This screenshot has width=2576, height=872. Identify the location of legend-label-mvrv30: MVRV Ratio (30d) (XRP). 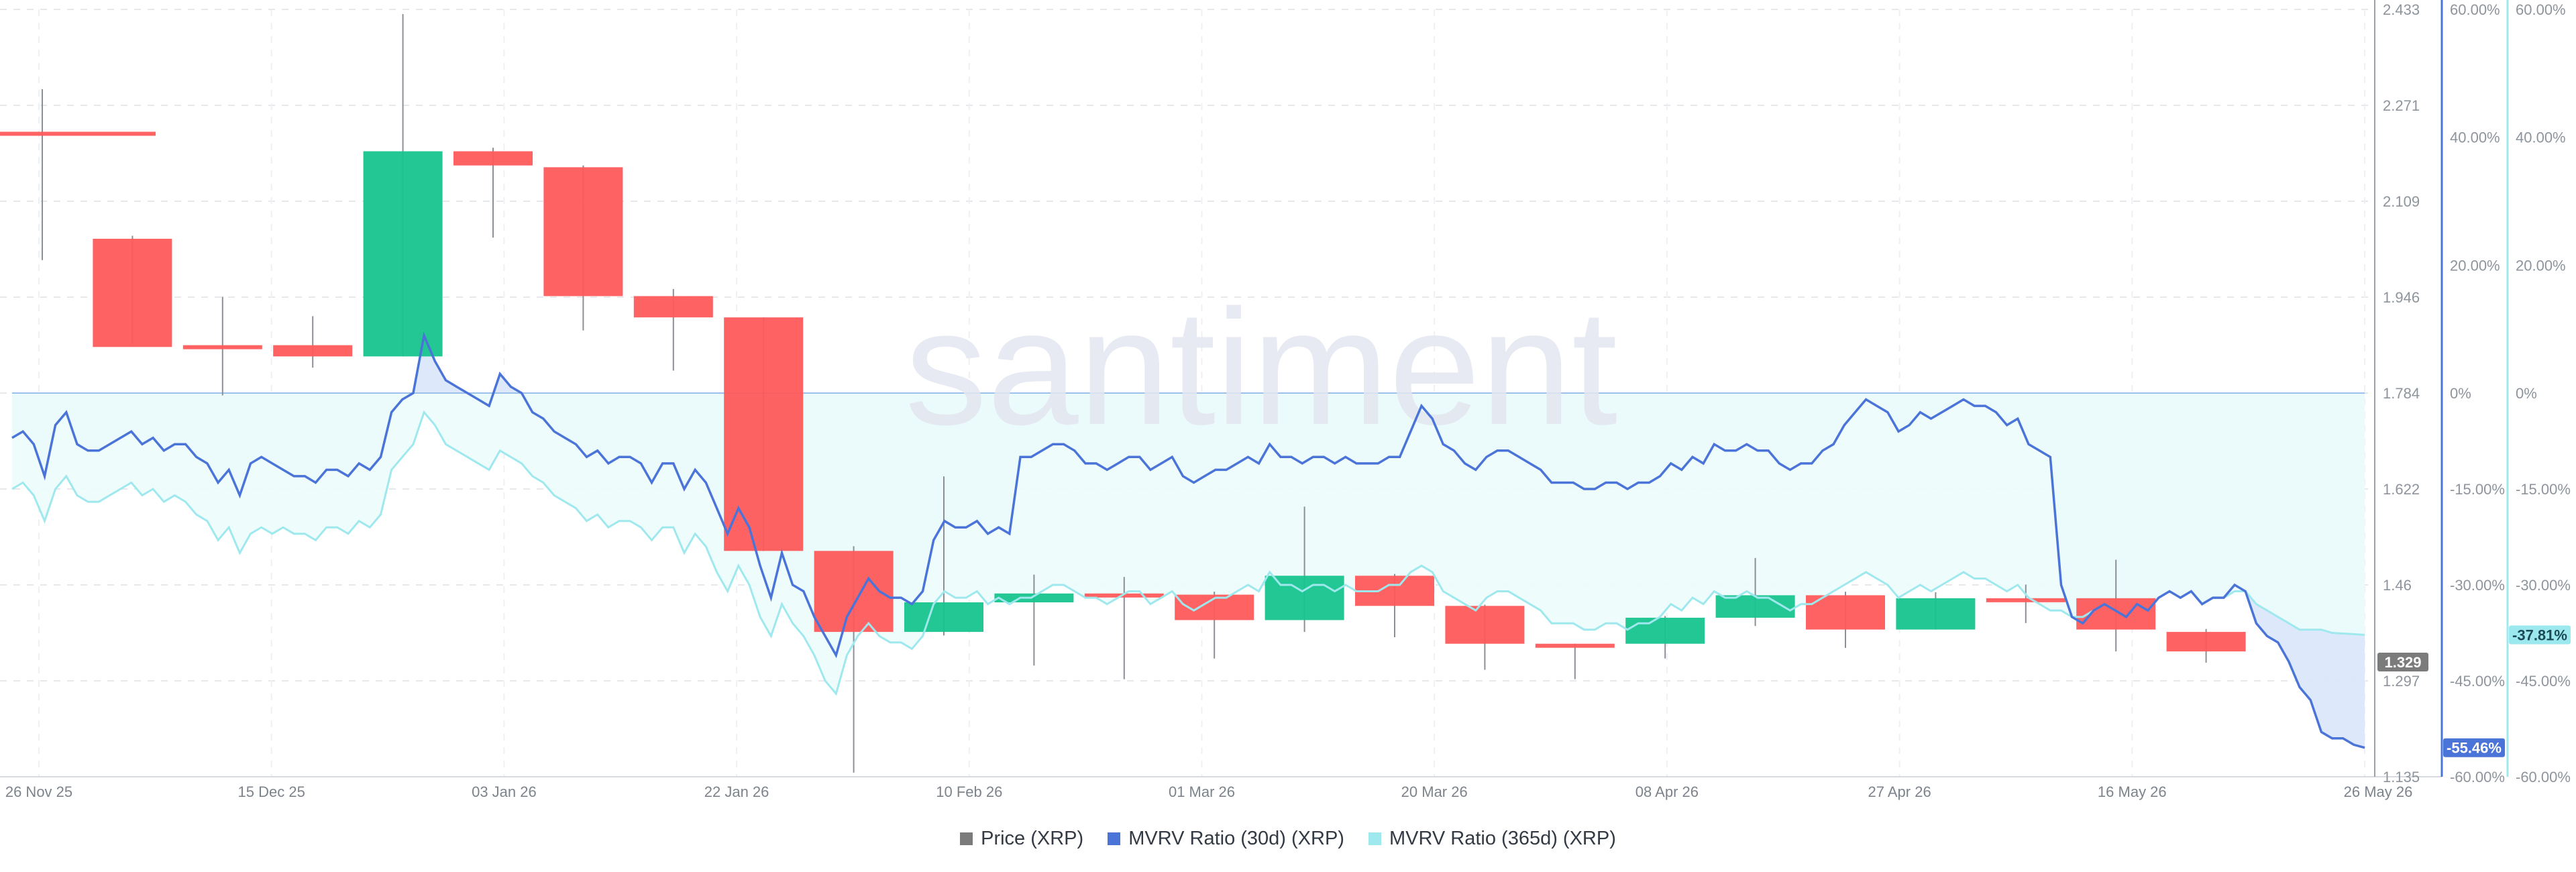
(1236, 838).